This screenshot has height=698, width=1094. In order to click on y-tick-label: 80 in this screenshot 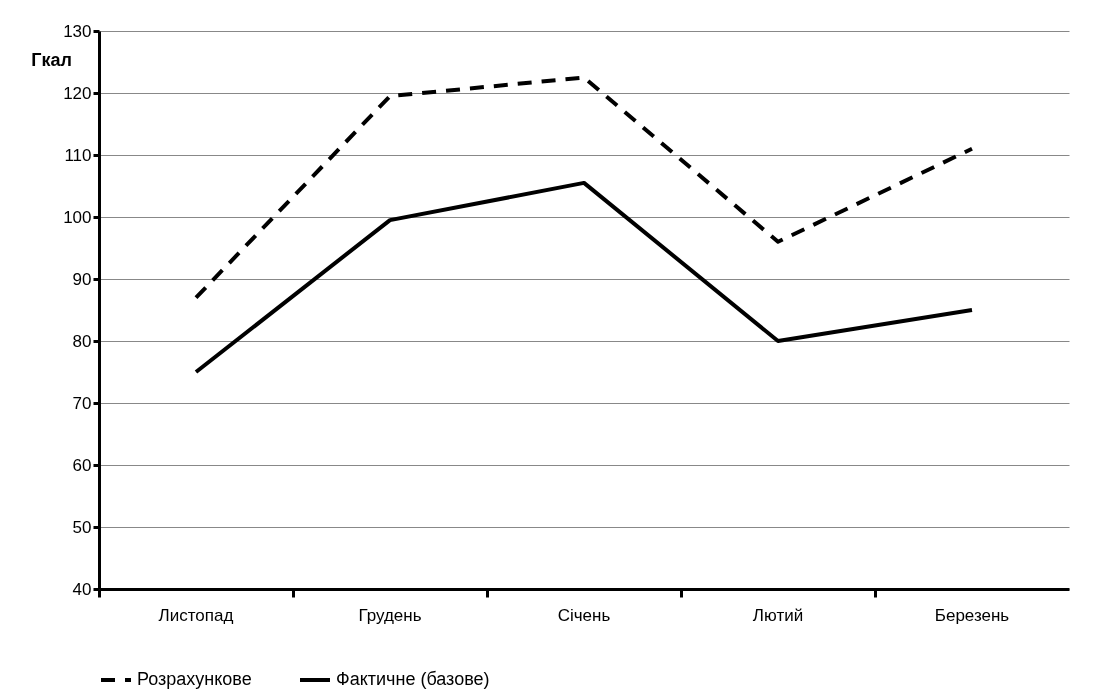, I will do `click(82, 341)`.